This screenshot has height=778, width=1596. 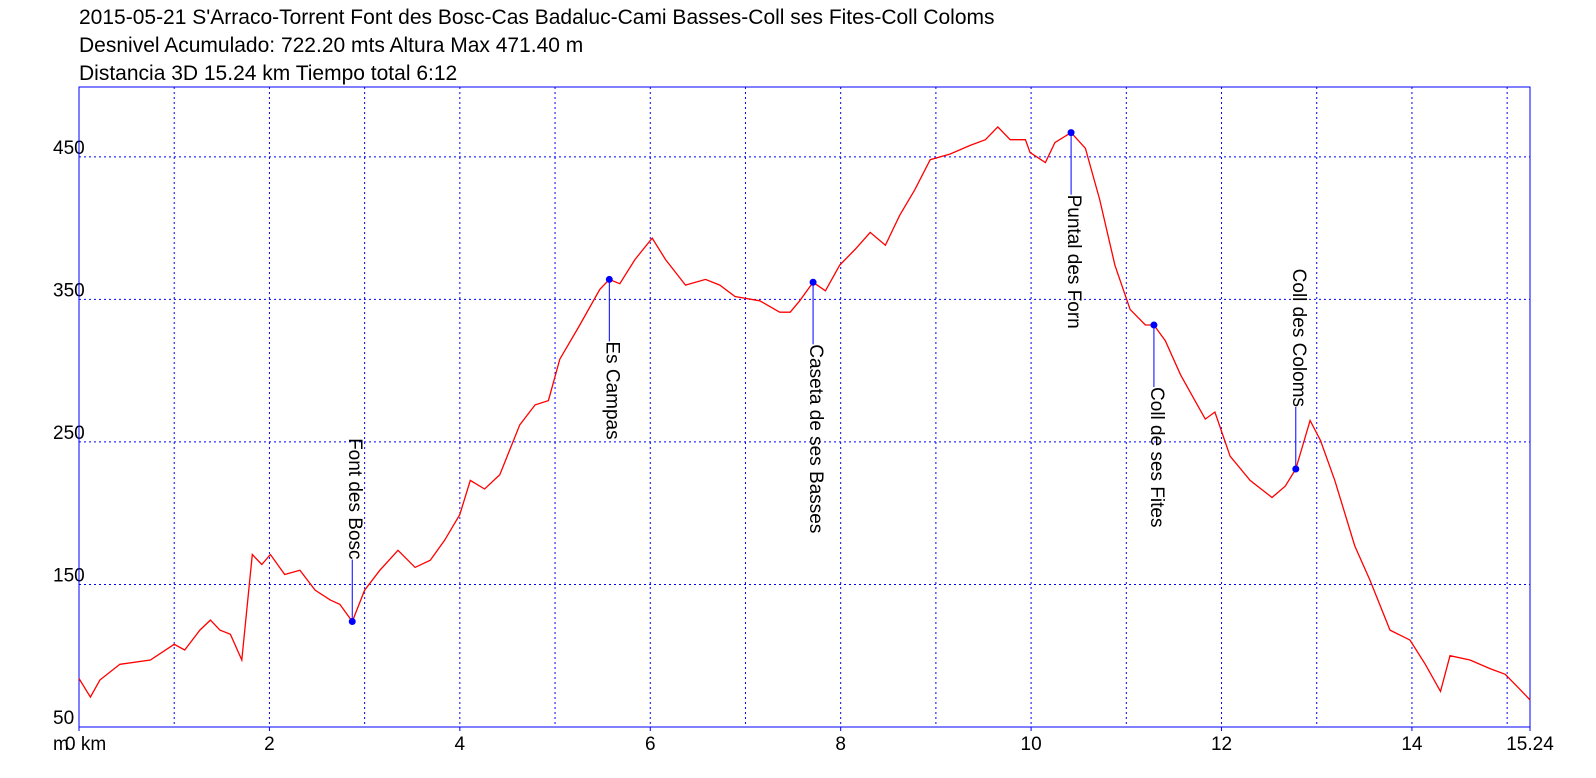 I want to click on waypoint-label: Coll de ses Fites, so click(x=1156, y=457).